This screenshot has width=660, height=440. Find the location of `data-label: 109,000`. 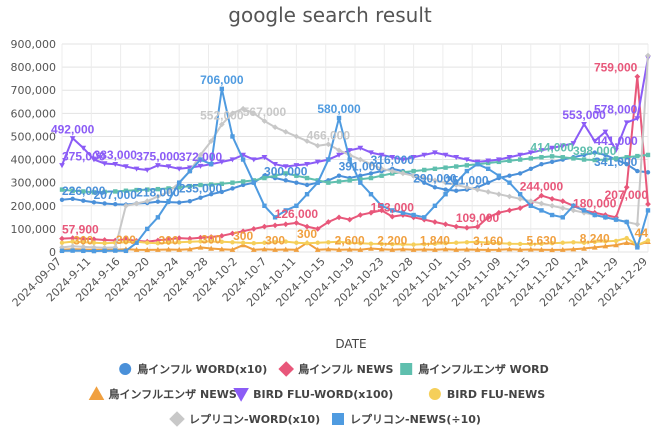

data-label: 109,000 is located at coordinates (478, 218).